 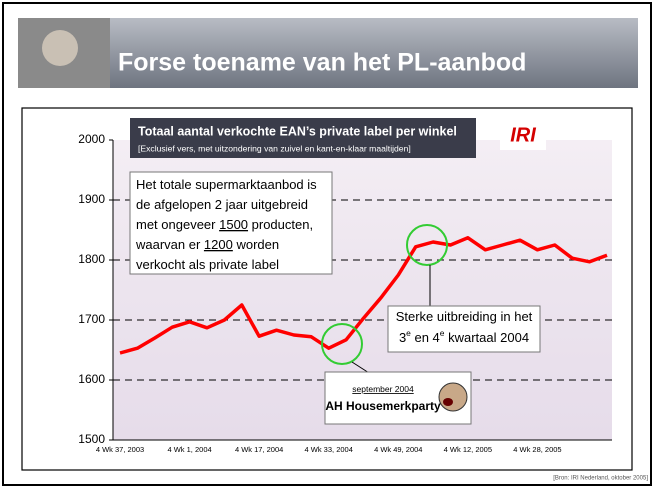 I want to click on chart-title-box, so click(x=303, y=138).